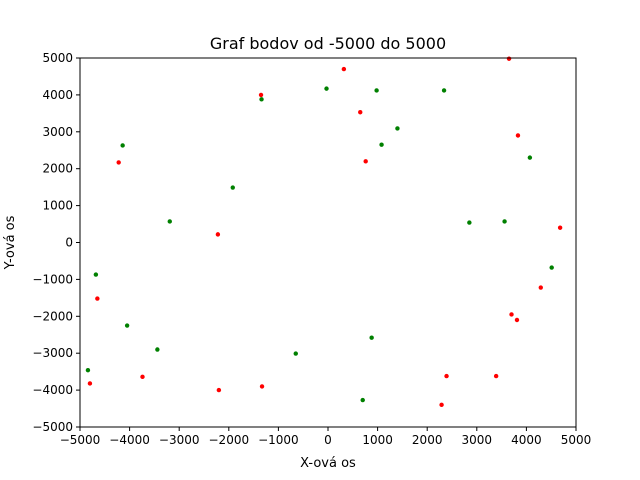  I want to click on y-tick-label: −1000, so click(52, 279).